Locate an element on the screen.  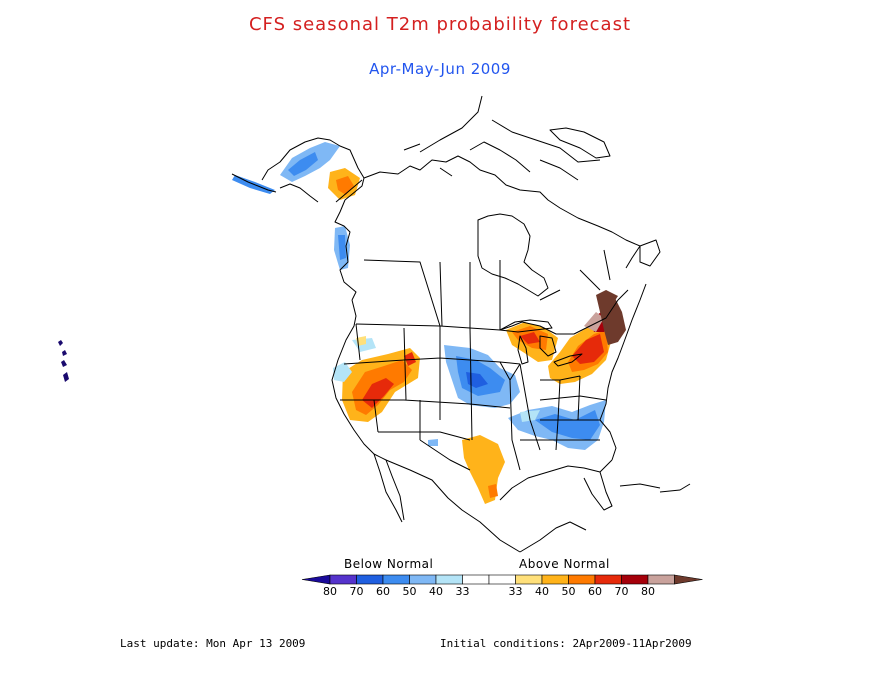
southeast-below-normal-core is located at coordinates (567, 425).